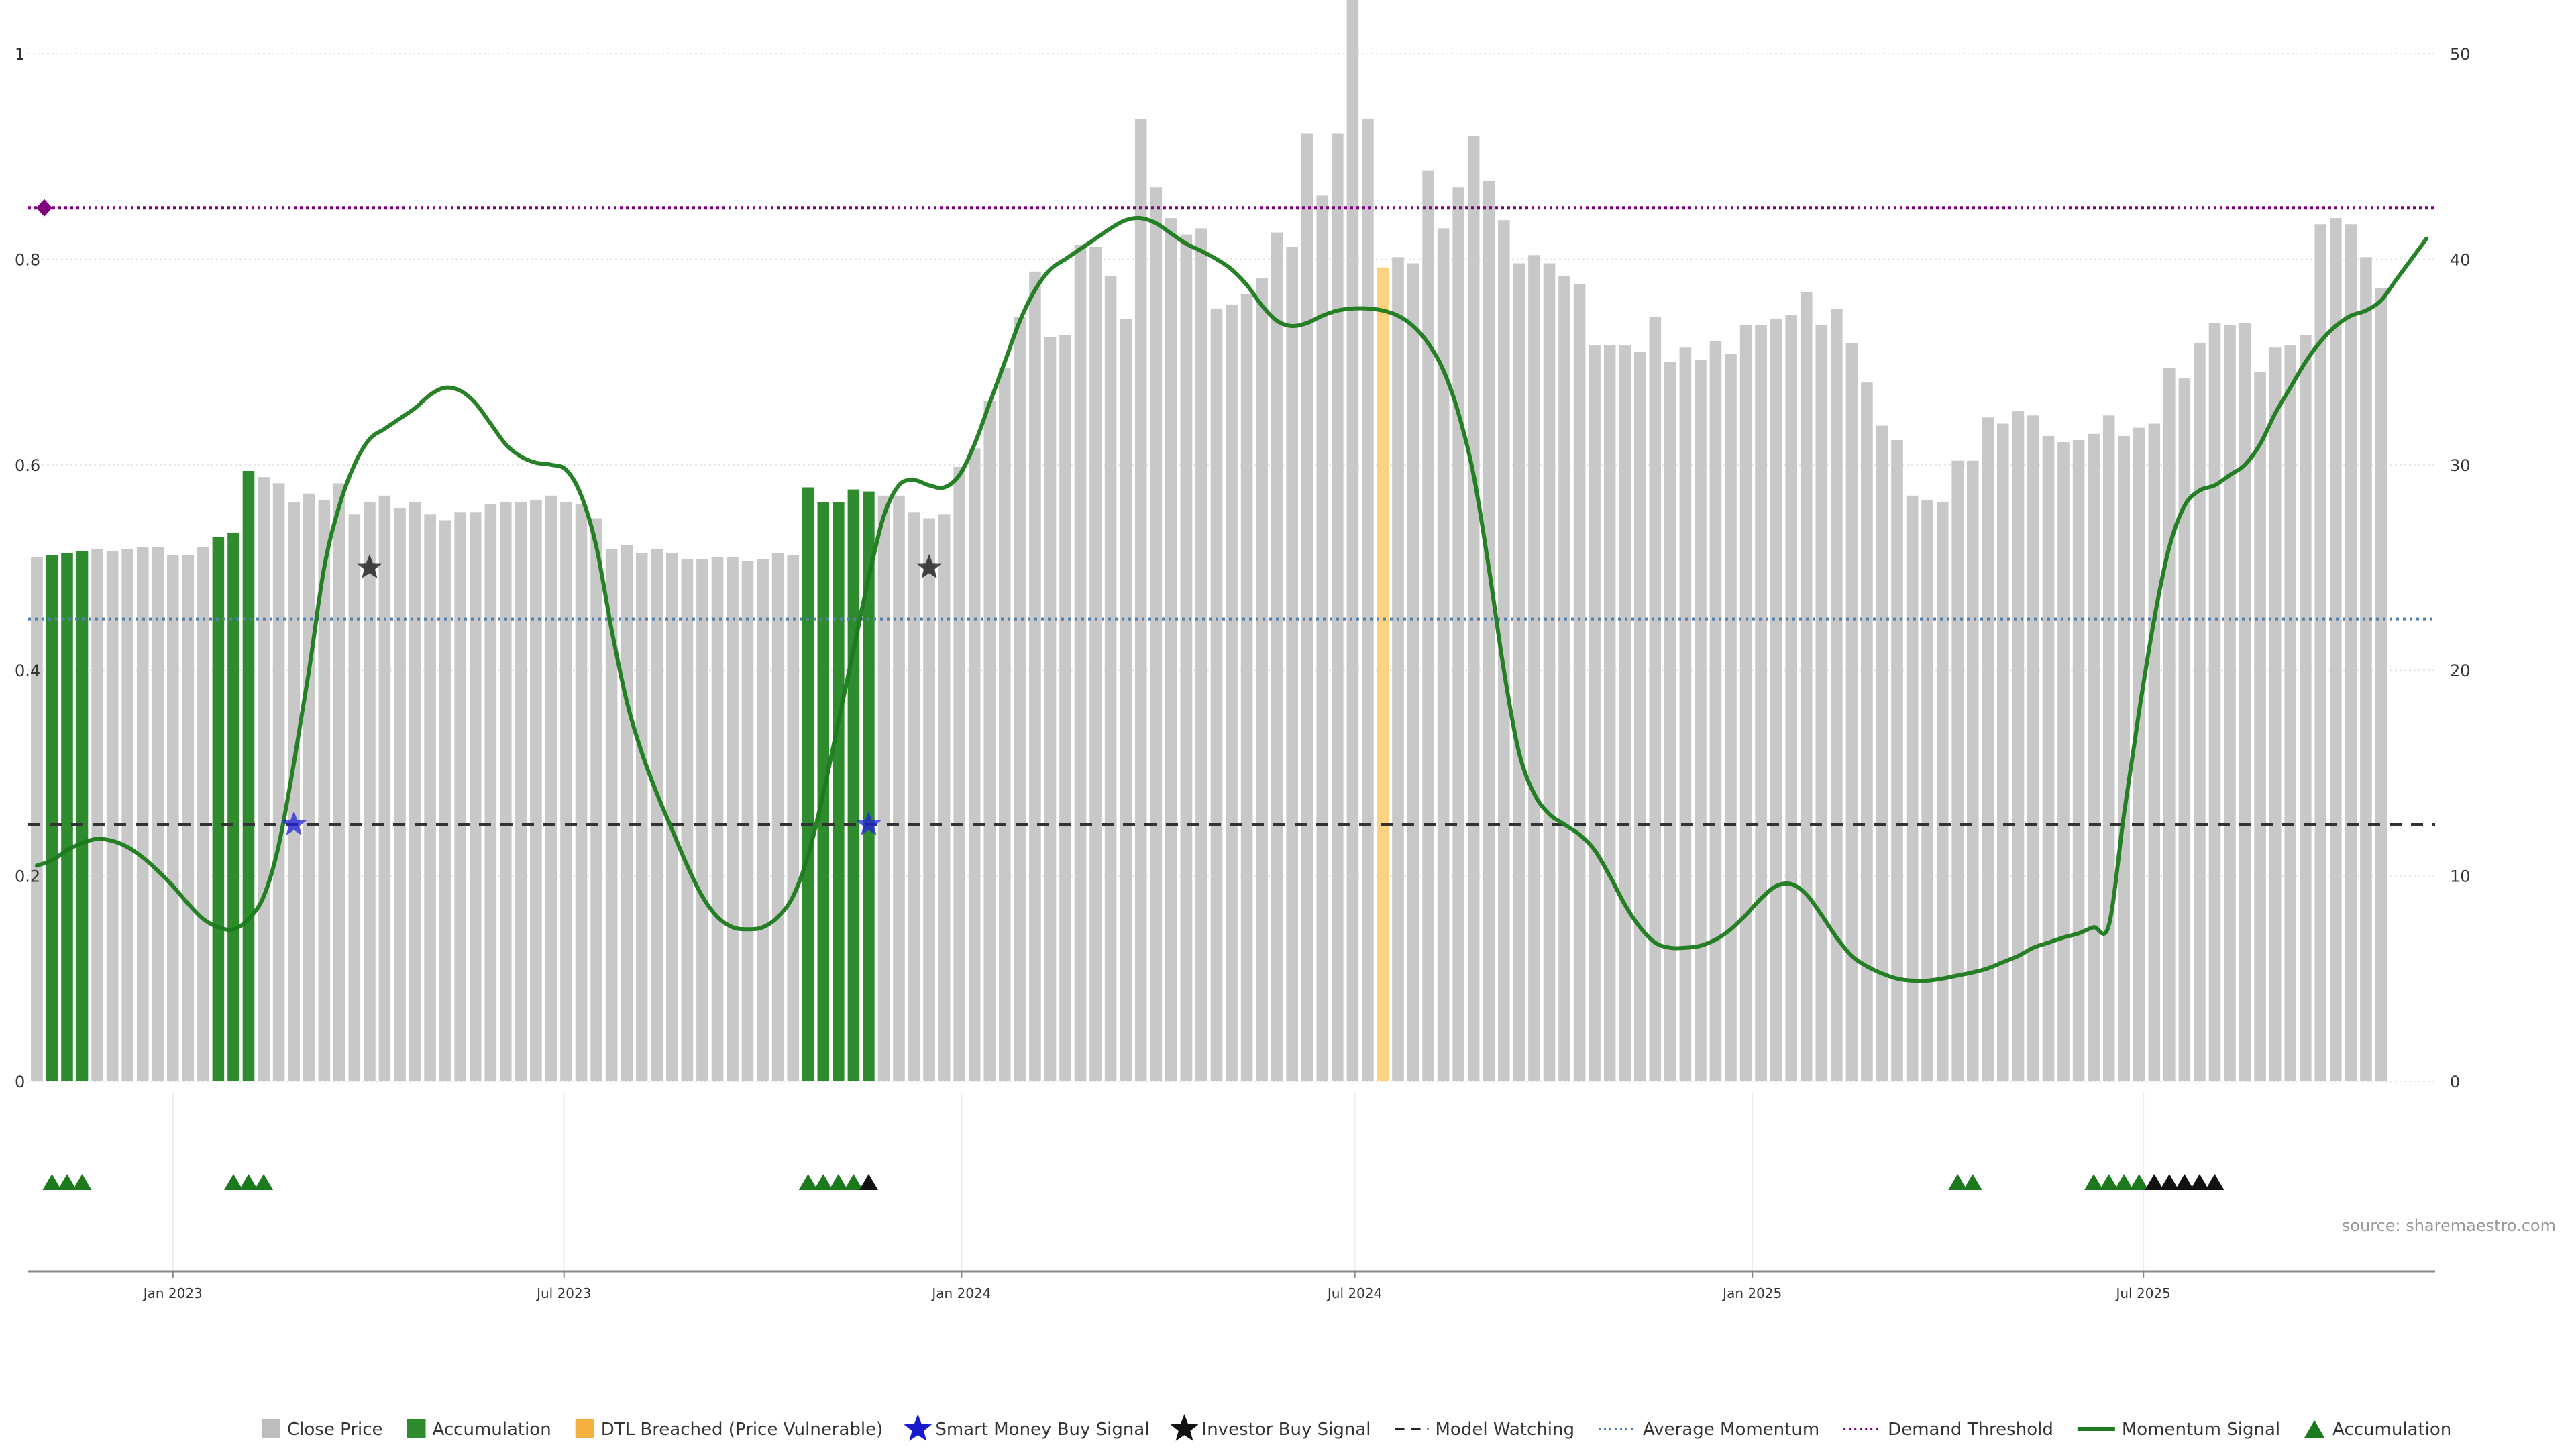  I want to click on legend-item: Investor Buy Signal, so click(1270, 1427).